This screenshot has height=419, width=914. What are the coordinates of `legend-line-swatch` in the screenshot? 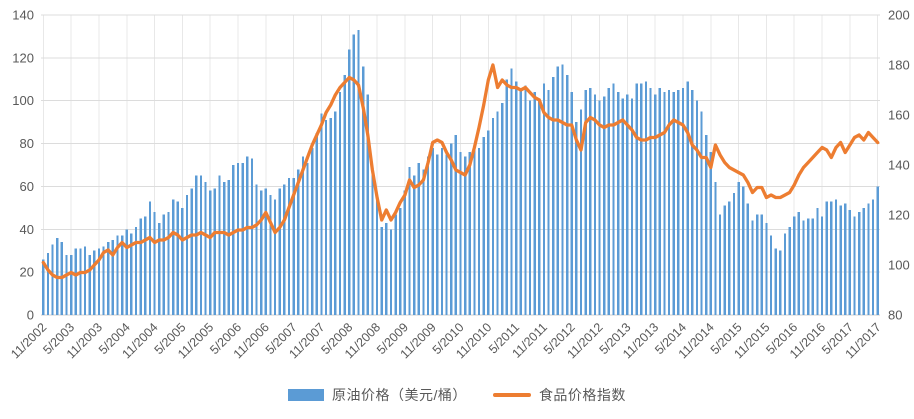 It's located at (511, 395).